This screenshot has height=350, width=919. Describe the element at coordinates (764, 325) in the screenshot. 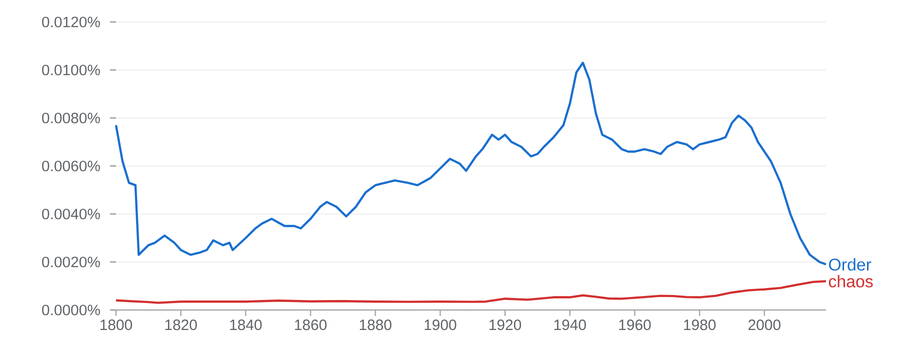

I see `x-tick-label: 2000` at that location.